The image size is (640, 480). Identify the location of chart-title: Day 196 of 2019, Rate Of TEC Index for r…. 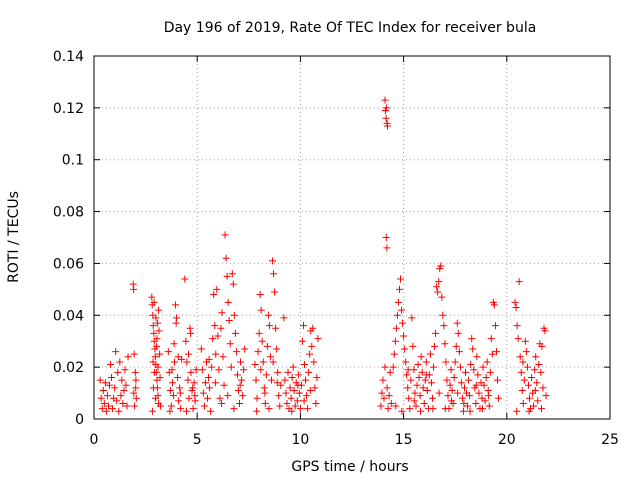
(350, 28).